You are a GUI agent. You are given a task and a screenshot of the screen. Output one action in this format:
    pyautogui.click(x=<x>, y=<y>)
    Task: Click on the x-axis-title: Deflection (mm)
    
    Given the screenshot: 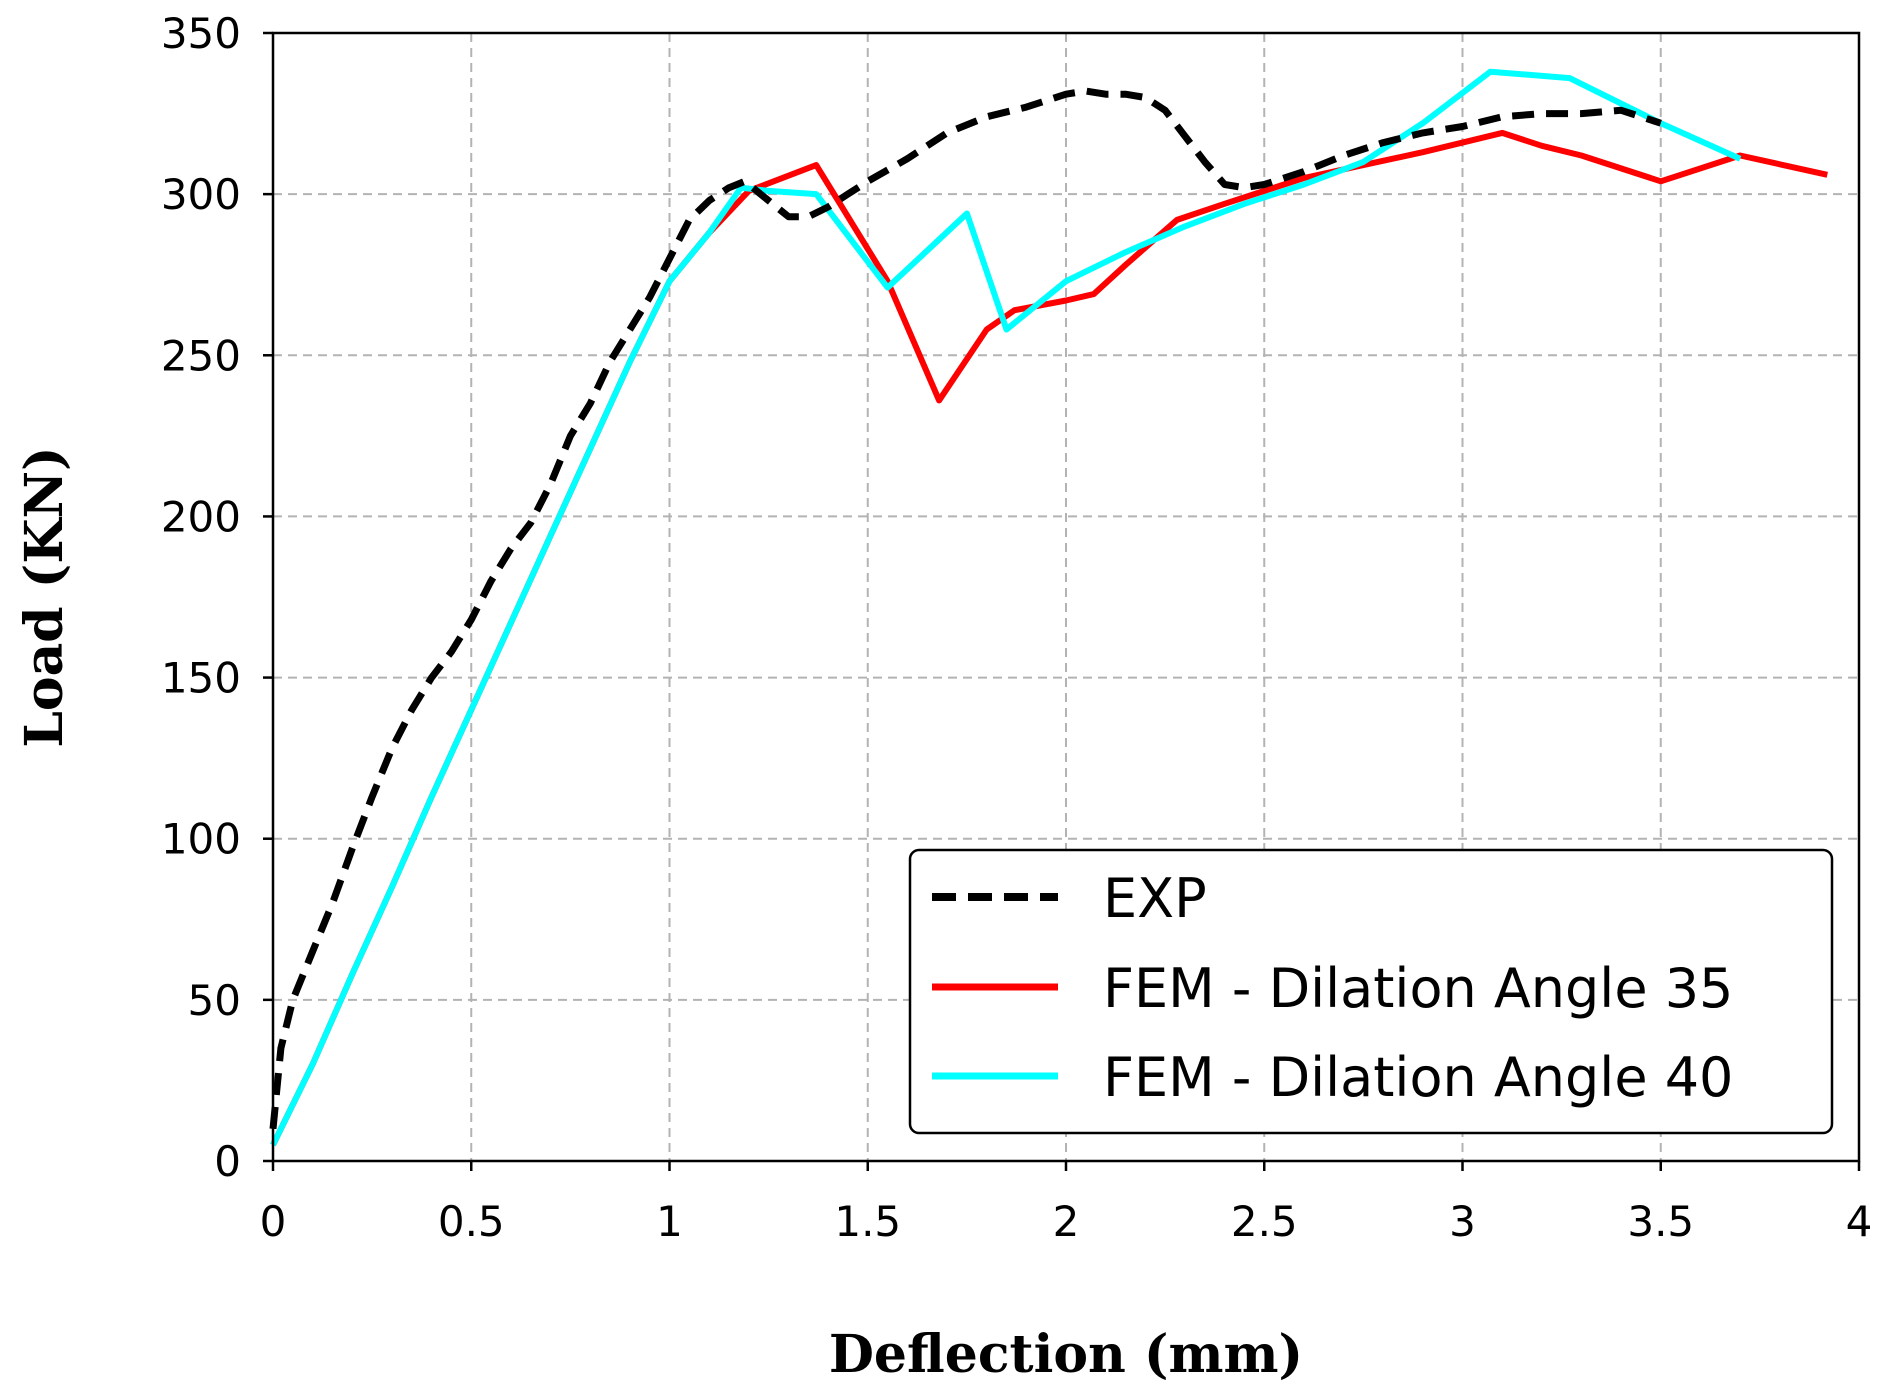 What is the action you would take?
    pyautogui.click(x=1066, y=1354)
    